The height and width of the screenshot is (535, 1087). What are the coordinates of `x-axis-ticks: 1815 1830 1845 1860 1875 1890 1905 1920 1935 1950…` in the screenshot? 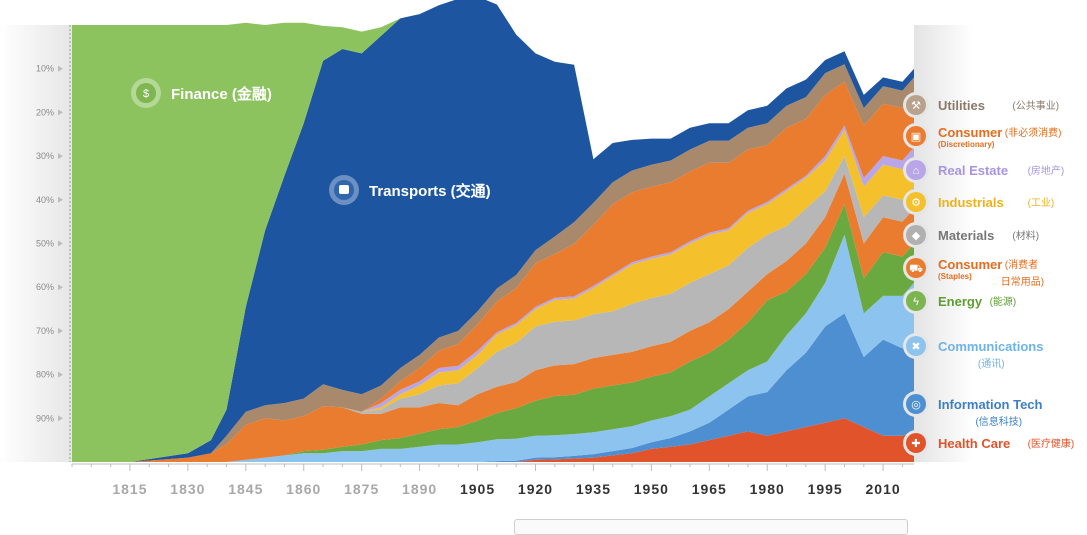 It's located at (487, 480).